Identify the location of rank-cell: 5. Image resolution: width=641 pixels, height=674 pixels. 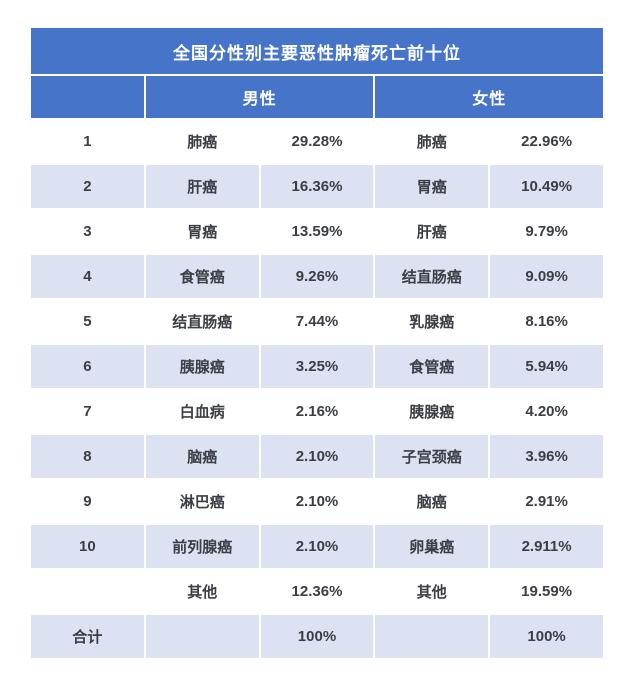
(87, 321).